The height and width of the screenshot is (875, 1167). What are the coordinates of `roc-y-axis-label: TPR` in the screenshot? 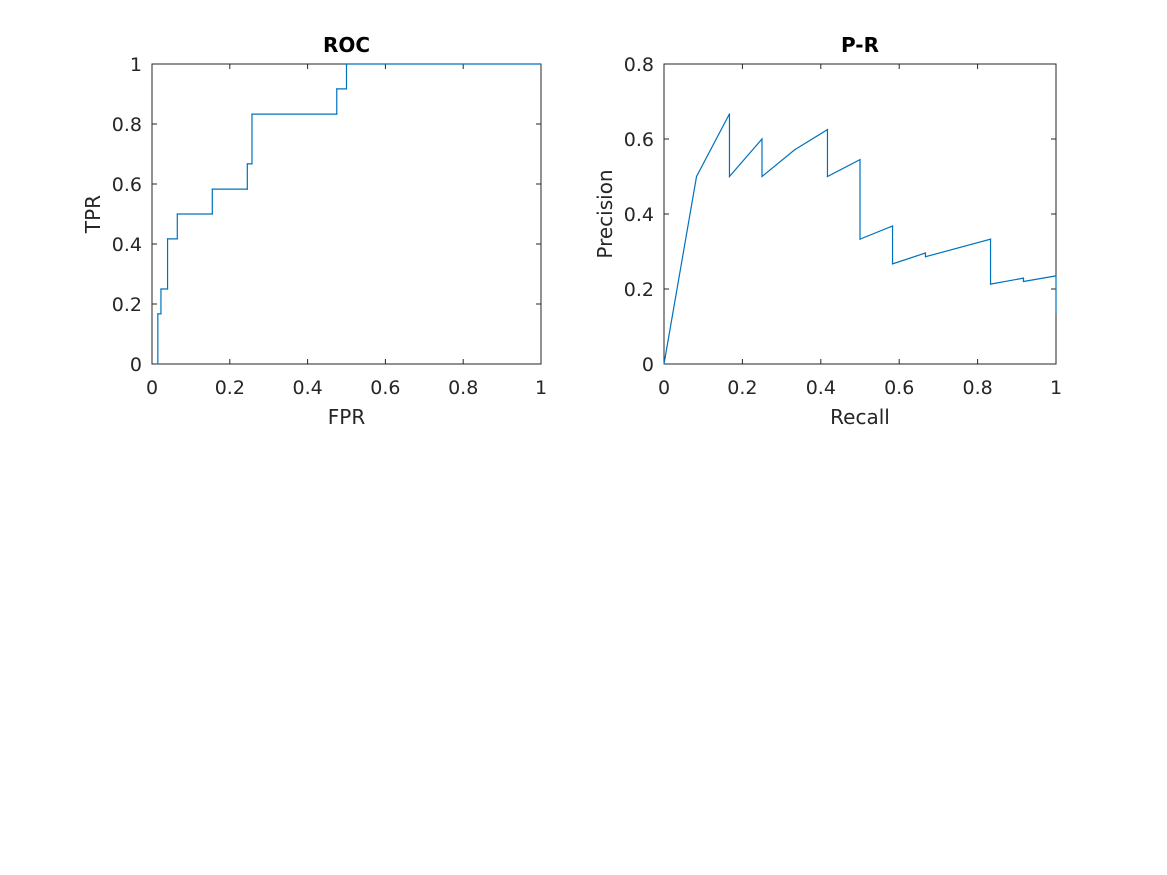 It's located at (93, 214).